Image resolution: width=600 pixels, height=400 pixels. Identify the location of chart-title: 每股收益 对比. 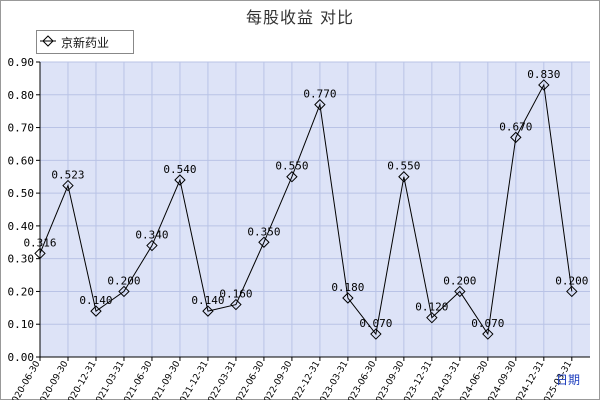
(300, 17).